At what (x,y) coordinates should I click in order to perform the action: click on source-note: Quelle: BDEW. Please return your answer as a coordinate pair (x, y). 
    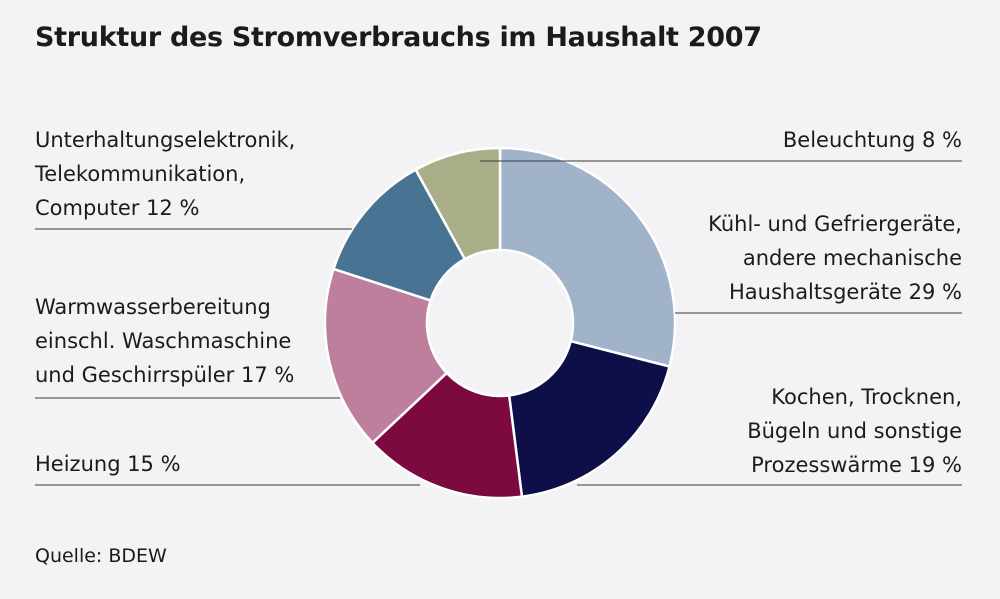
    Looking at the image, I should click on (101, 556).